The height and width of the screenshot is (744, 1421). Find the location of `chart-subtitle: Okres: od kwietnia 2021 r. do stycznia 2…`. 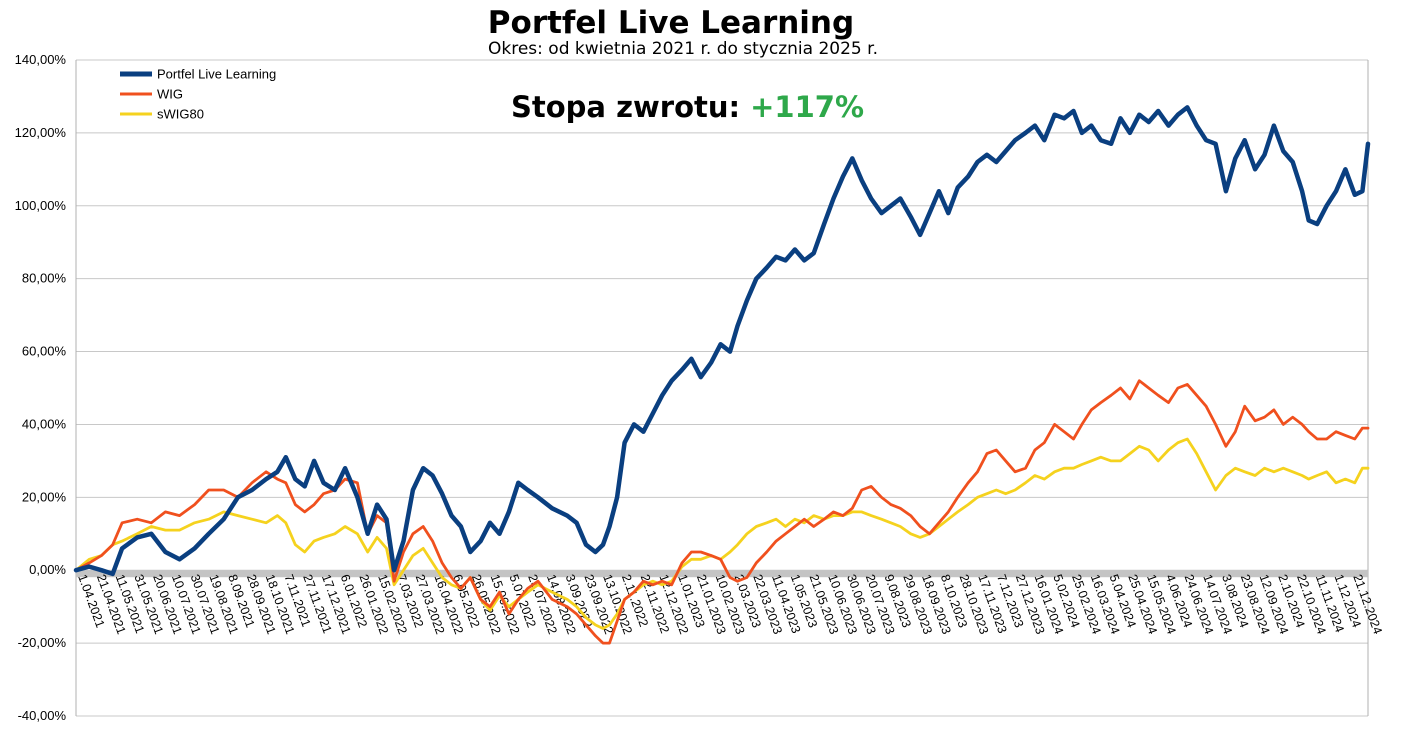

chart-subtitle: Okres: od kwietnia 2021 r. do stycznia 2… is located at coordinates (683, 49).